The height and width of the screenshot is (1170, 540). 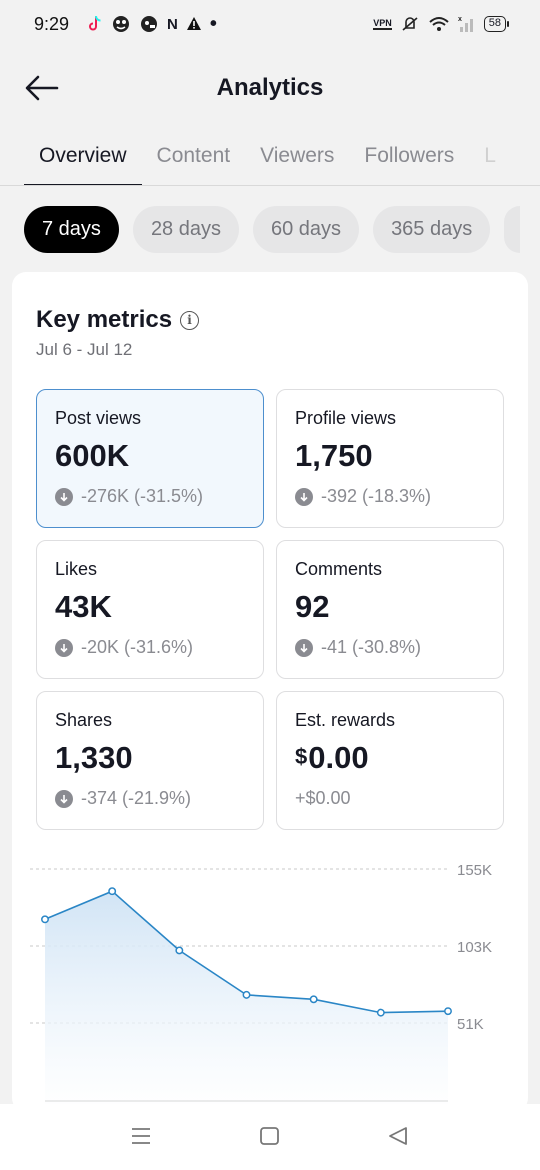 What do you see at coordinates (382, 24) in the screenshot?
I see `vpn-icon: VPN` at bounding box center [382, 24].